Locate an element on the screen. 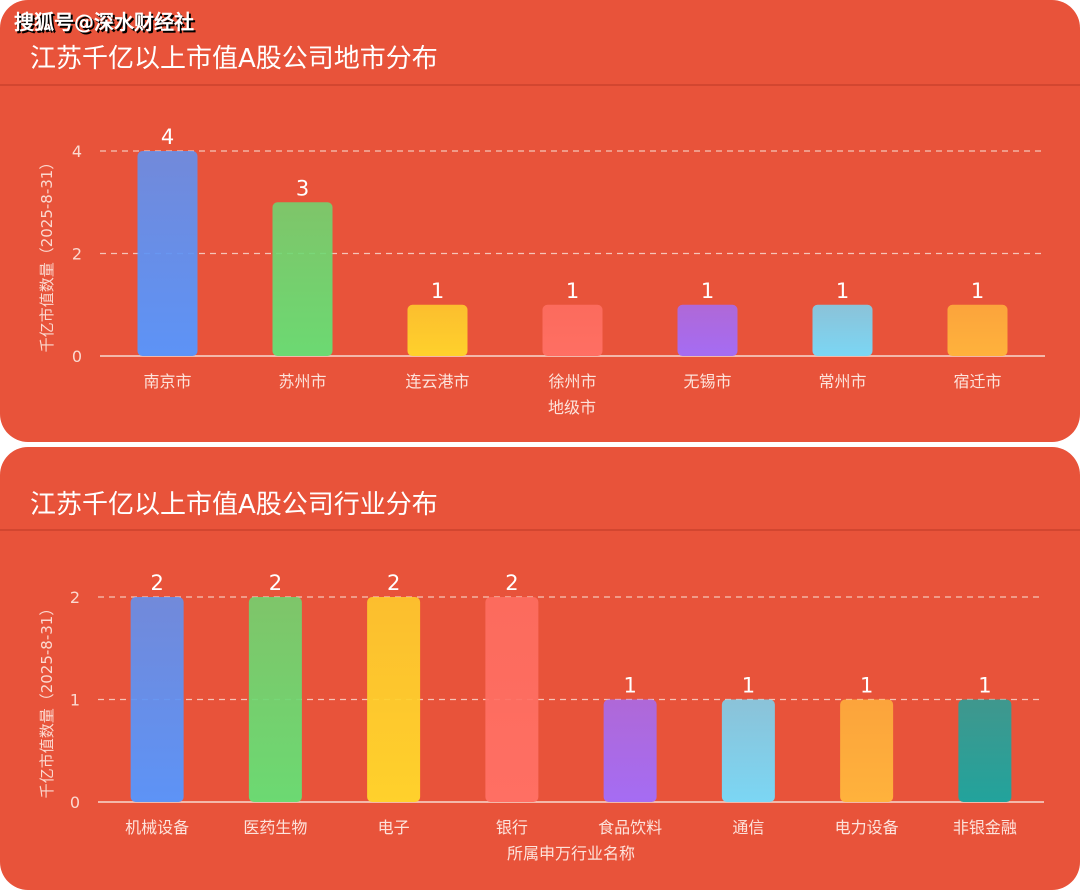  x-tick-label: 宿迁市 is located at coordinates (977, 381).